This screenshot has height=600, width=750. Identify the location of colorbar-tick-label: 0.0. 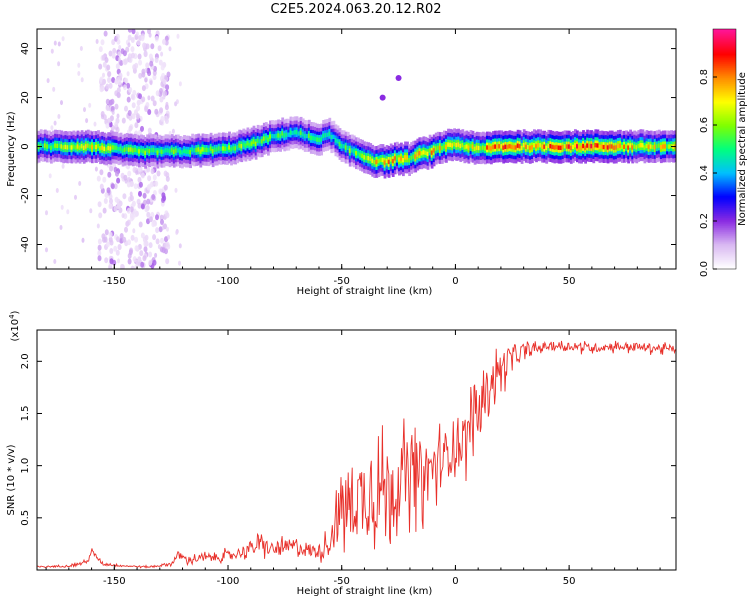
(704, 269).